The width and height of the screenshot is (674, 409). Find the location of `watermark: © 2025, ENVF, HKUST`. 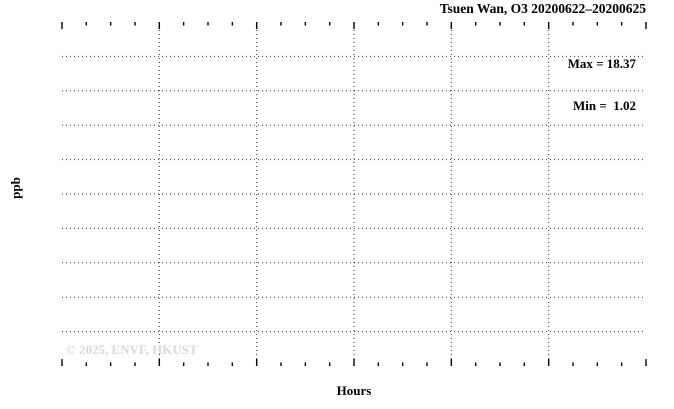

watermark: © 2025, ENVF, HKUST is located at coordinates (132, 349).